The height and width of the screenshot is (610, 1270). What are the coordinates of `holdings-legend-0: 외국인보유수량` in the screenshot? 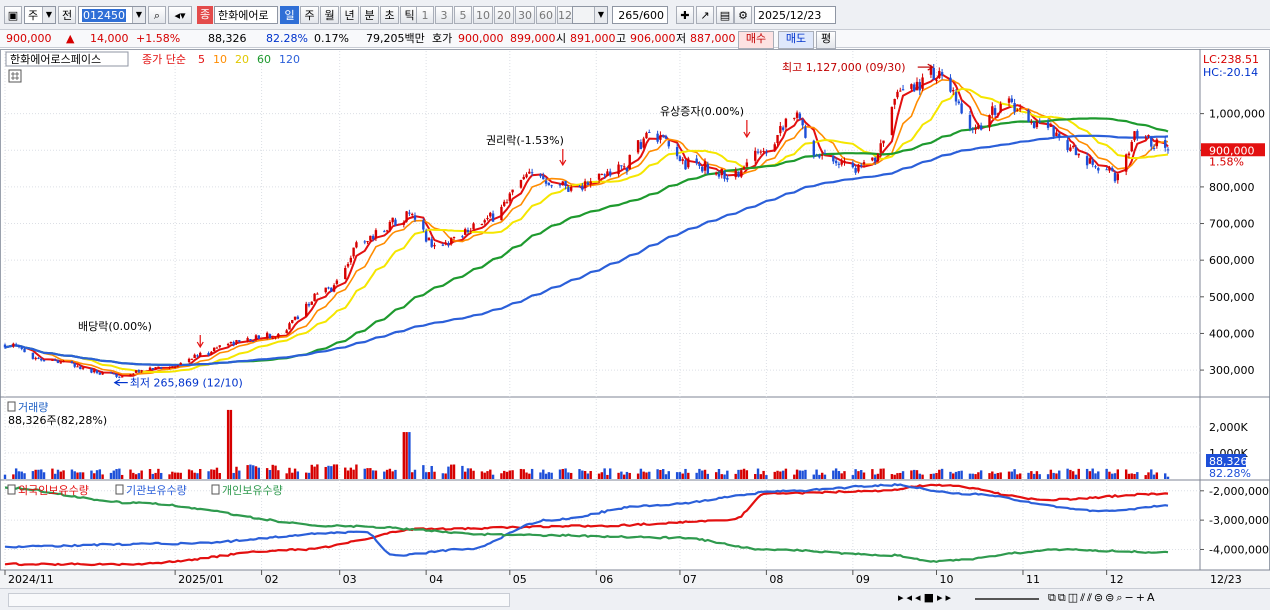 It's located at (53, 490).